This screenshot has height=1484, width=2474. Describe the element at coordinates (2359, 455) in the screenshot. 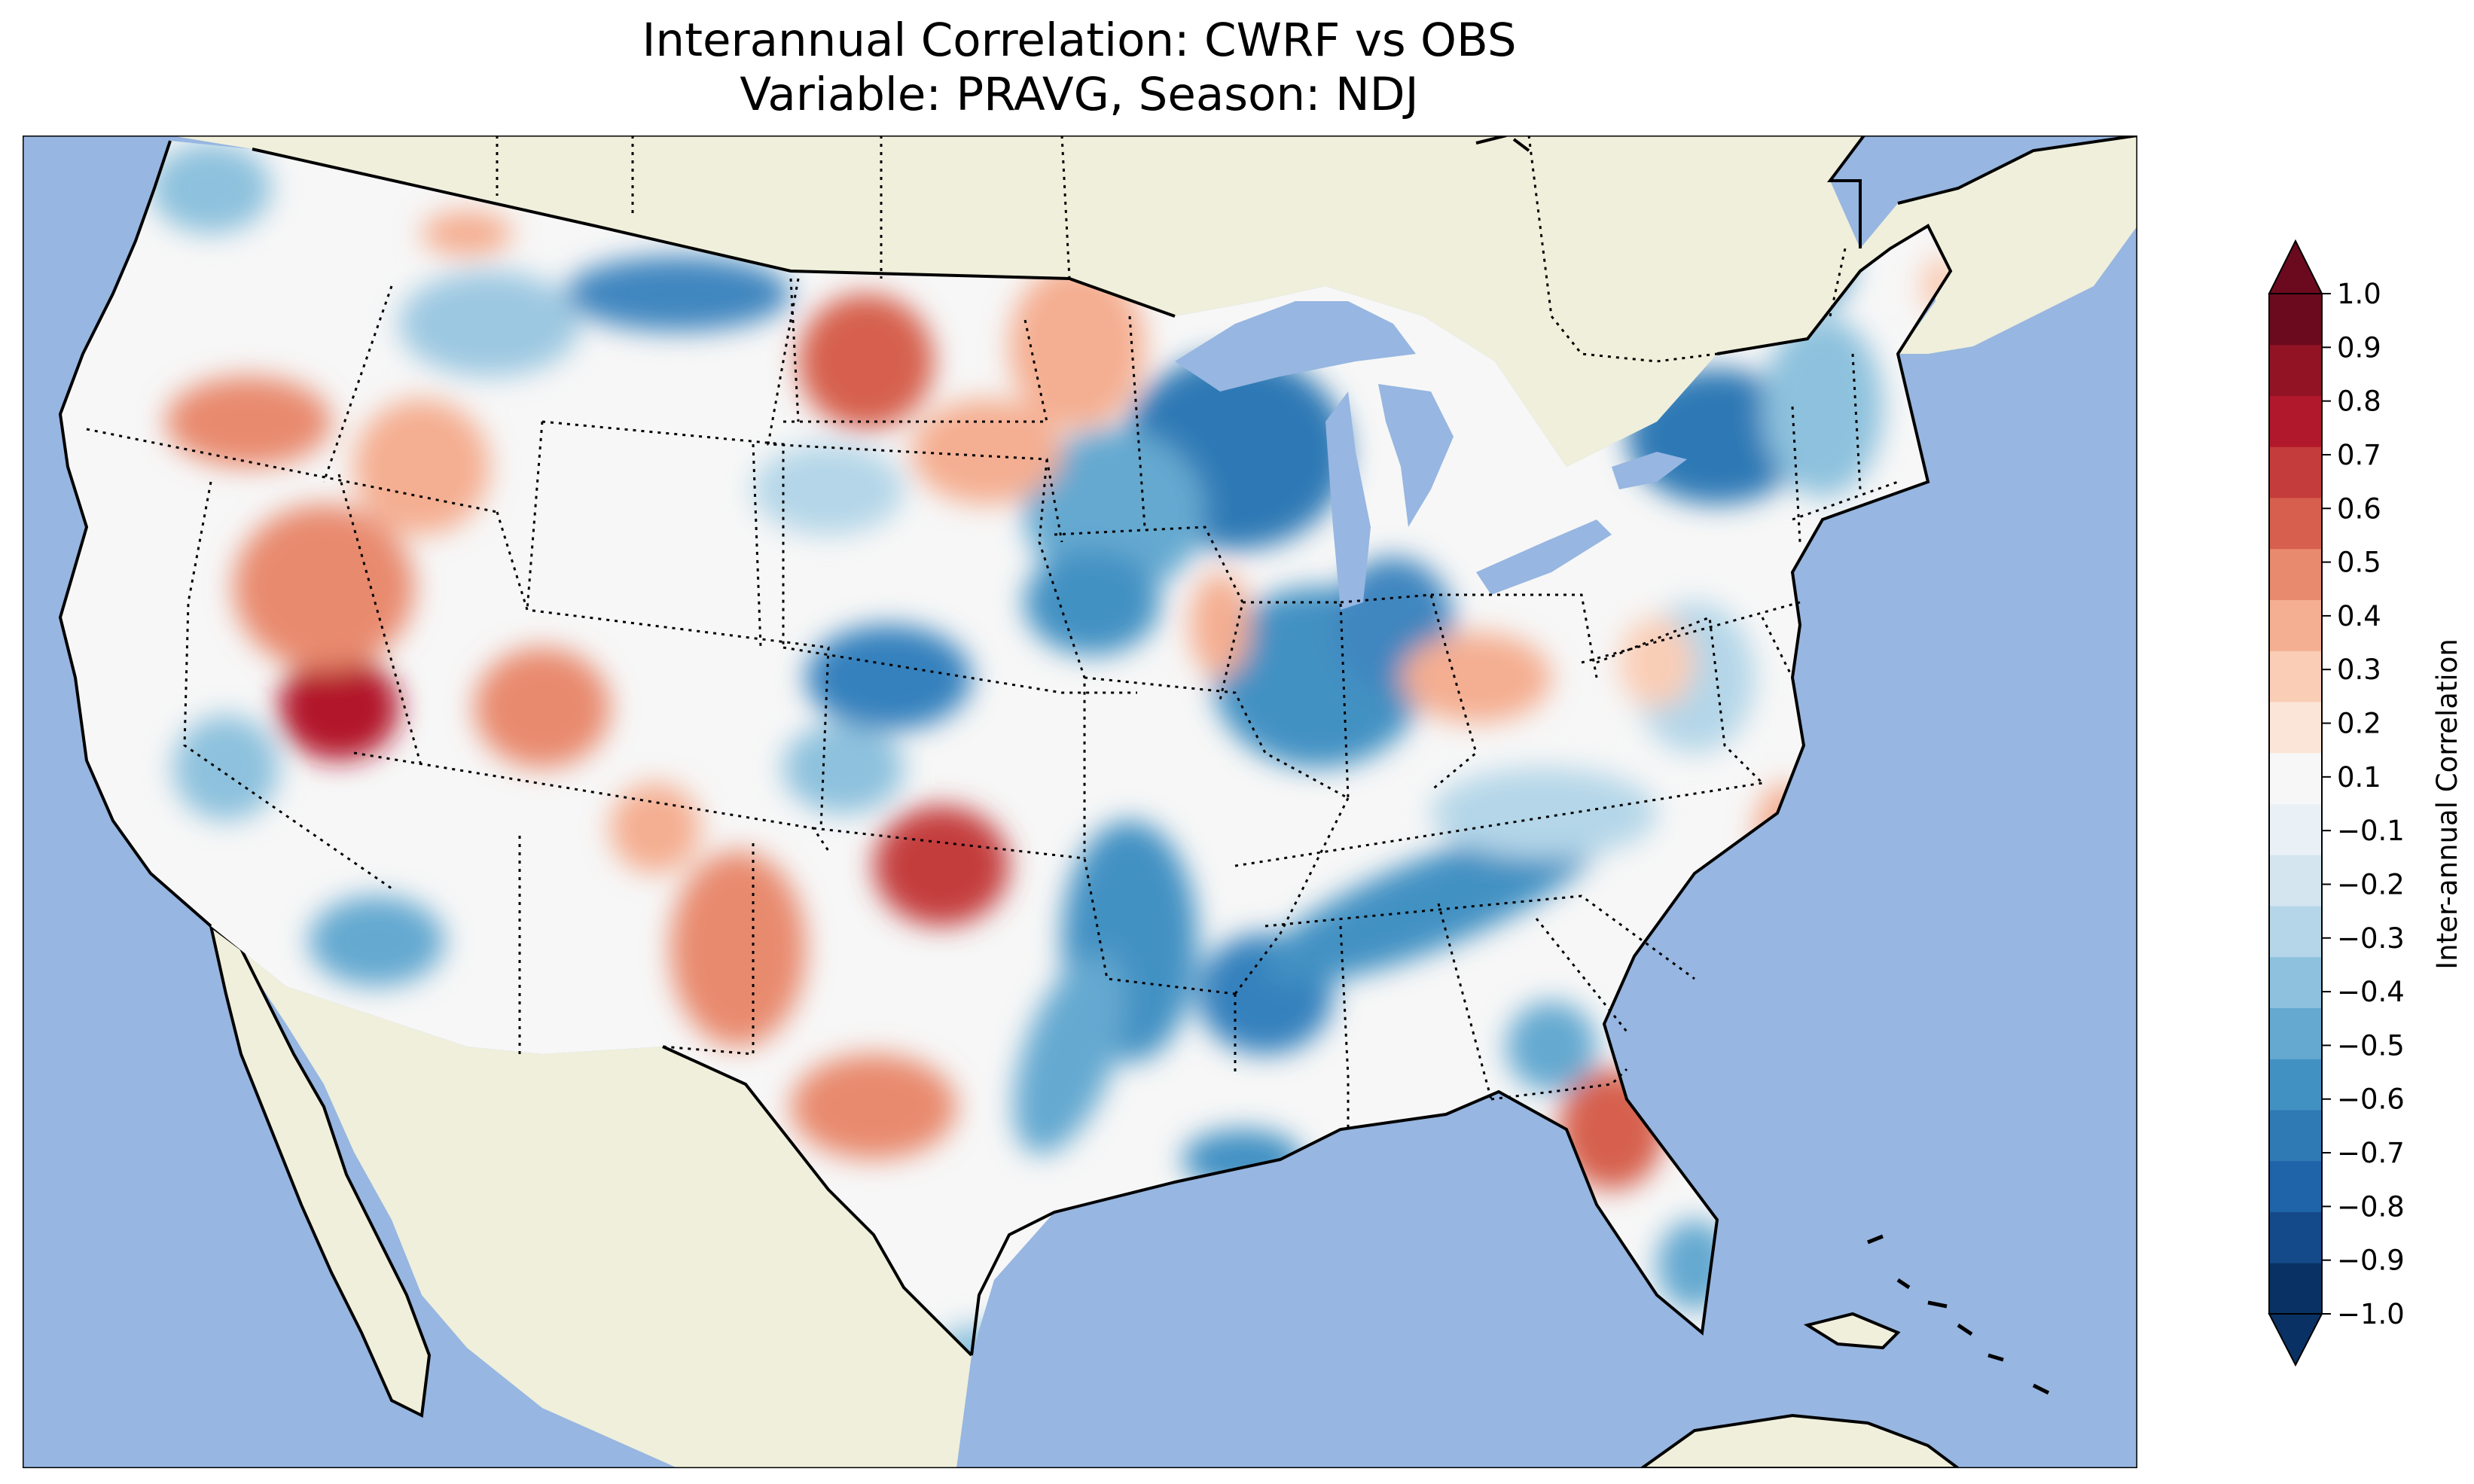

I see `colorbar-tick-label: 0.7` at that location.